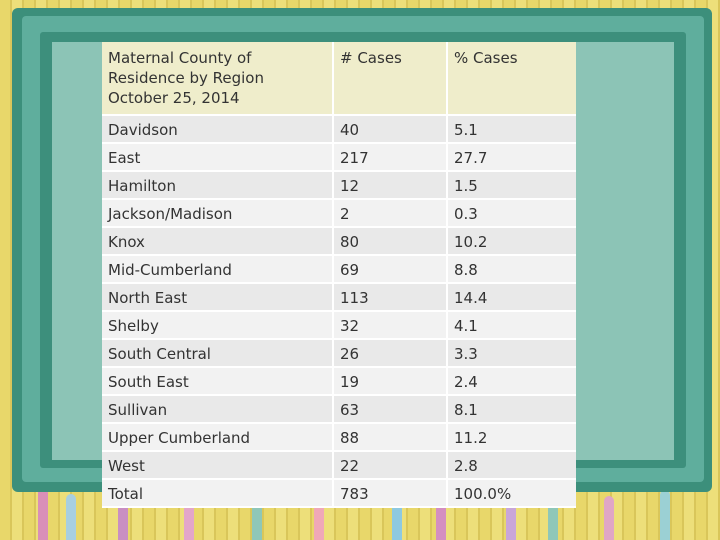 The height and width of the screenshot is (540, 720). Describe the element at coordinates (389, 493) in the screenshot. I see `cell-cases: 783` at that location.